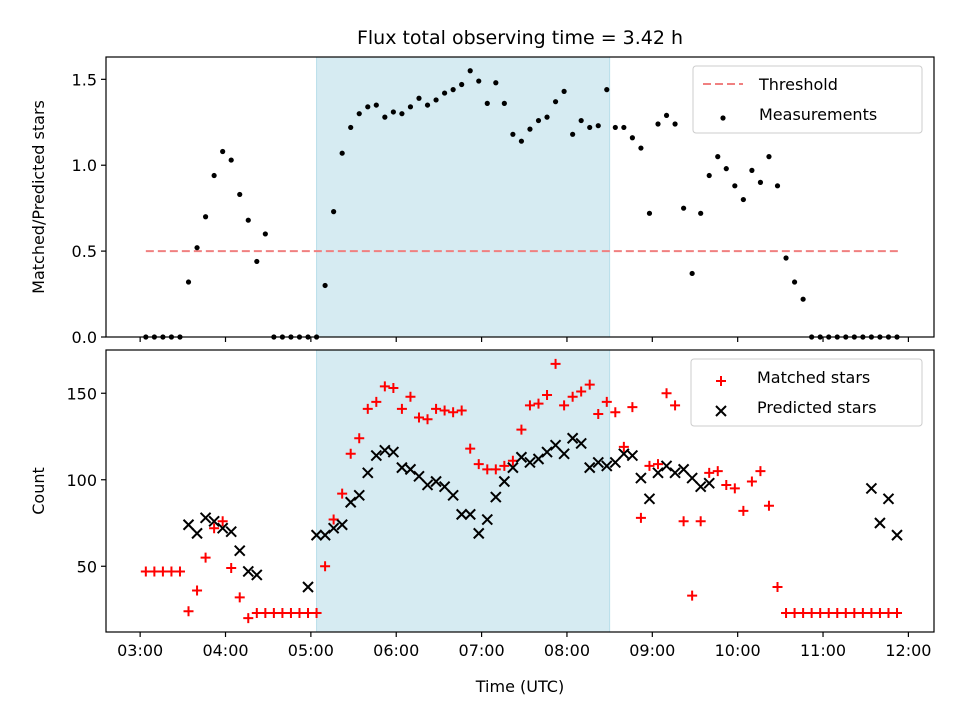 The image size is (960, 720). I want to click on y-tick-label: 1.0, so click(84, 165).